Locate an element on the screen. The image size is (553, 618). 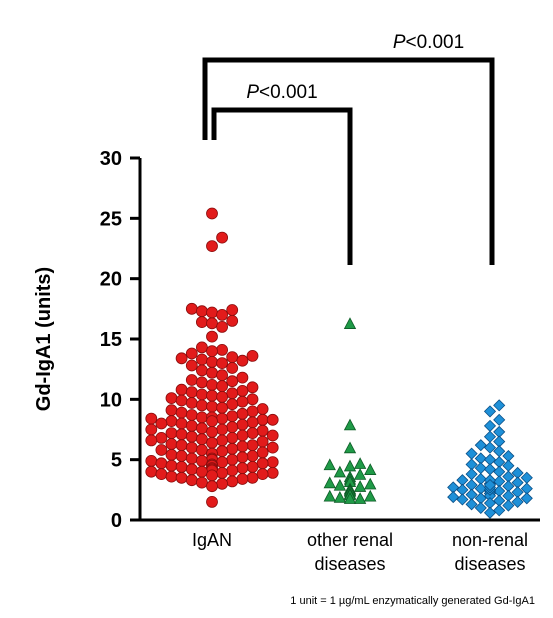
y-tick-label: 15 is located at coordinates (111, 340).